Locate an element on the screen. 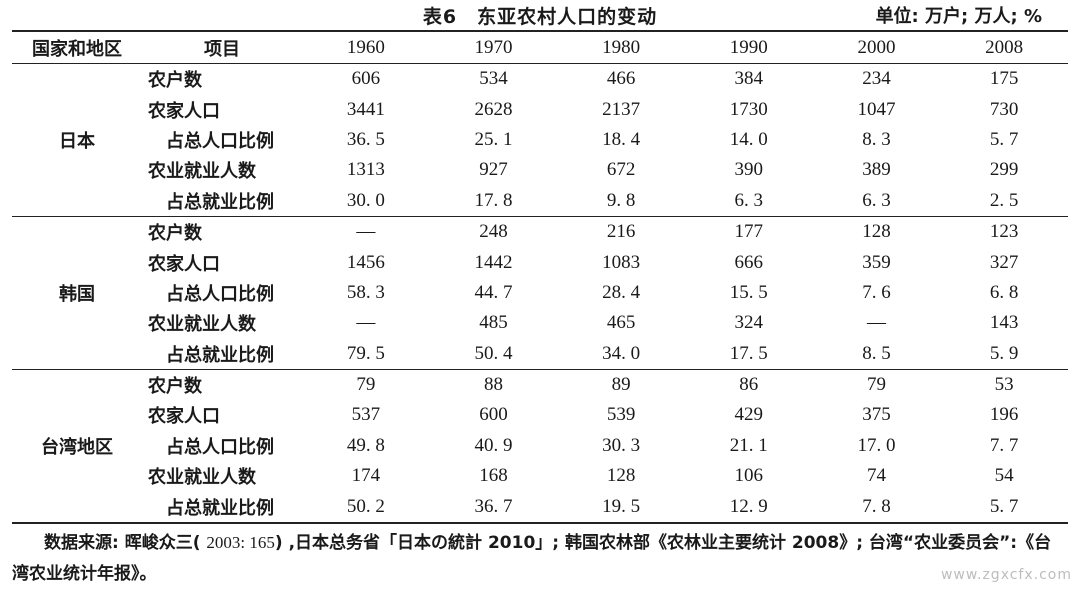 This screenshot has height=590, width=1080. value-cell: 17. 0 is located at coordinates (876, 445).